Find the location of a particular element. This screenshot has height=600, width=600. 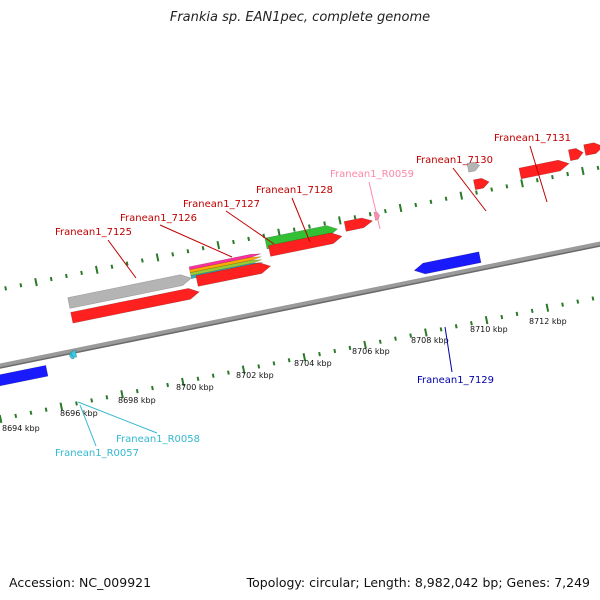

gene-label: Franean1_7126 is located at coordinates (158, 218).